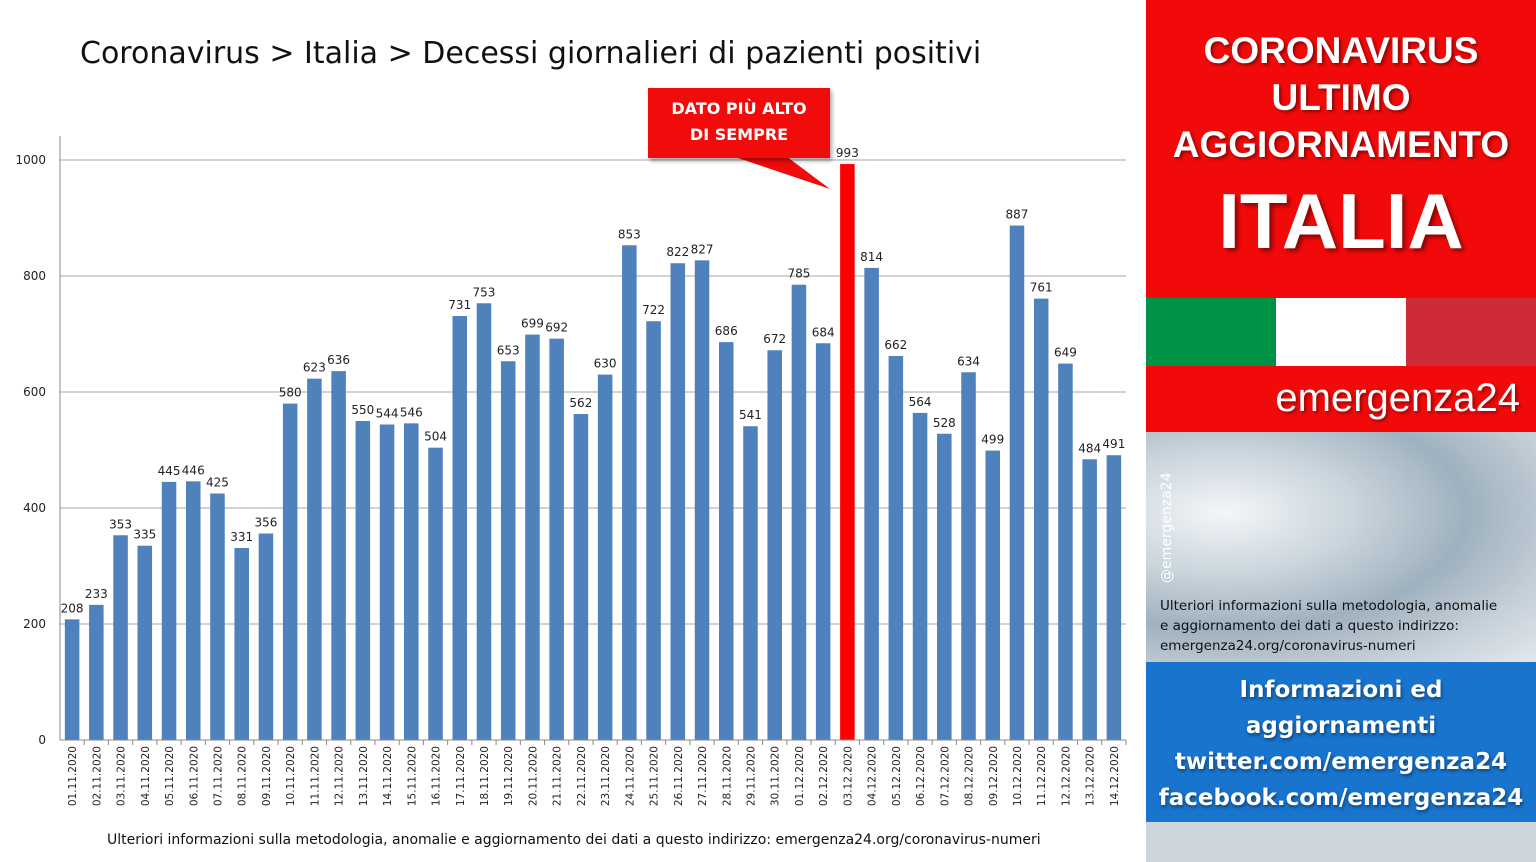 This screenshot has height=862, width=1536. I want to click on data-label: 445, so click(169, 471).